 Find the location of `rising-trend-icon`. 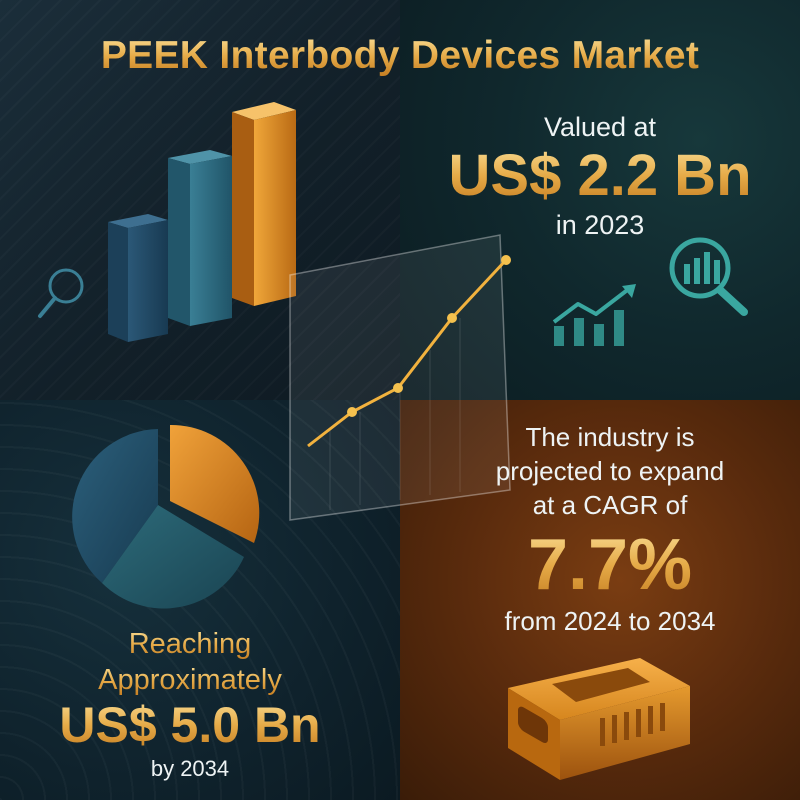

rising-trend-icon is located at coordinates (594, 315).